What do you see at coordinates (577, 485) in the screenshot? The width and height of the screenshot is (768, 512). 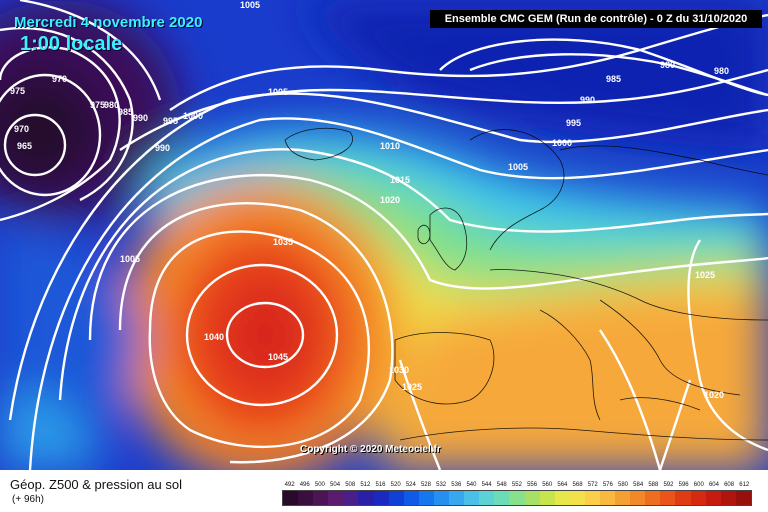 I see `scale-label: 568` at bounding box center [577, 485].